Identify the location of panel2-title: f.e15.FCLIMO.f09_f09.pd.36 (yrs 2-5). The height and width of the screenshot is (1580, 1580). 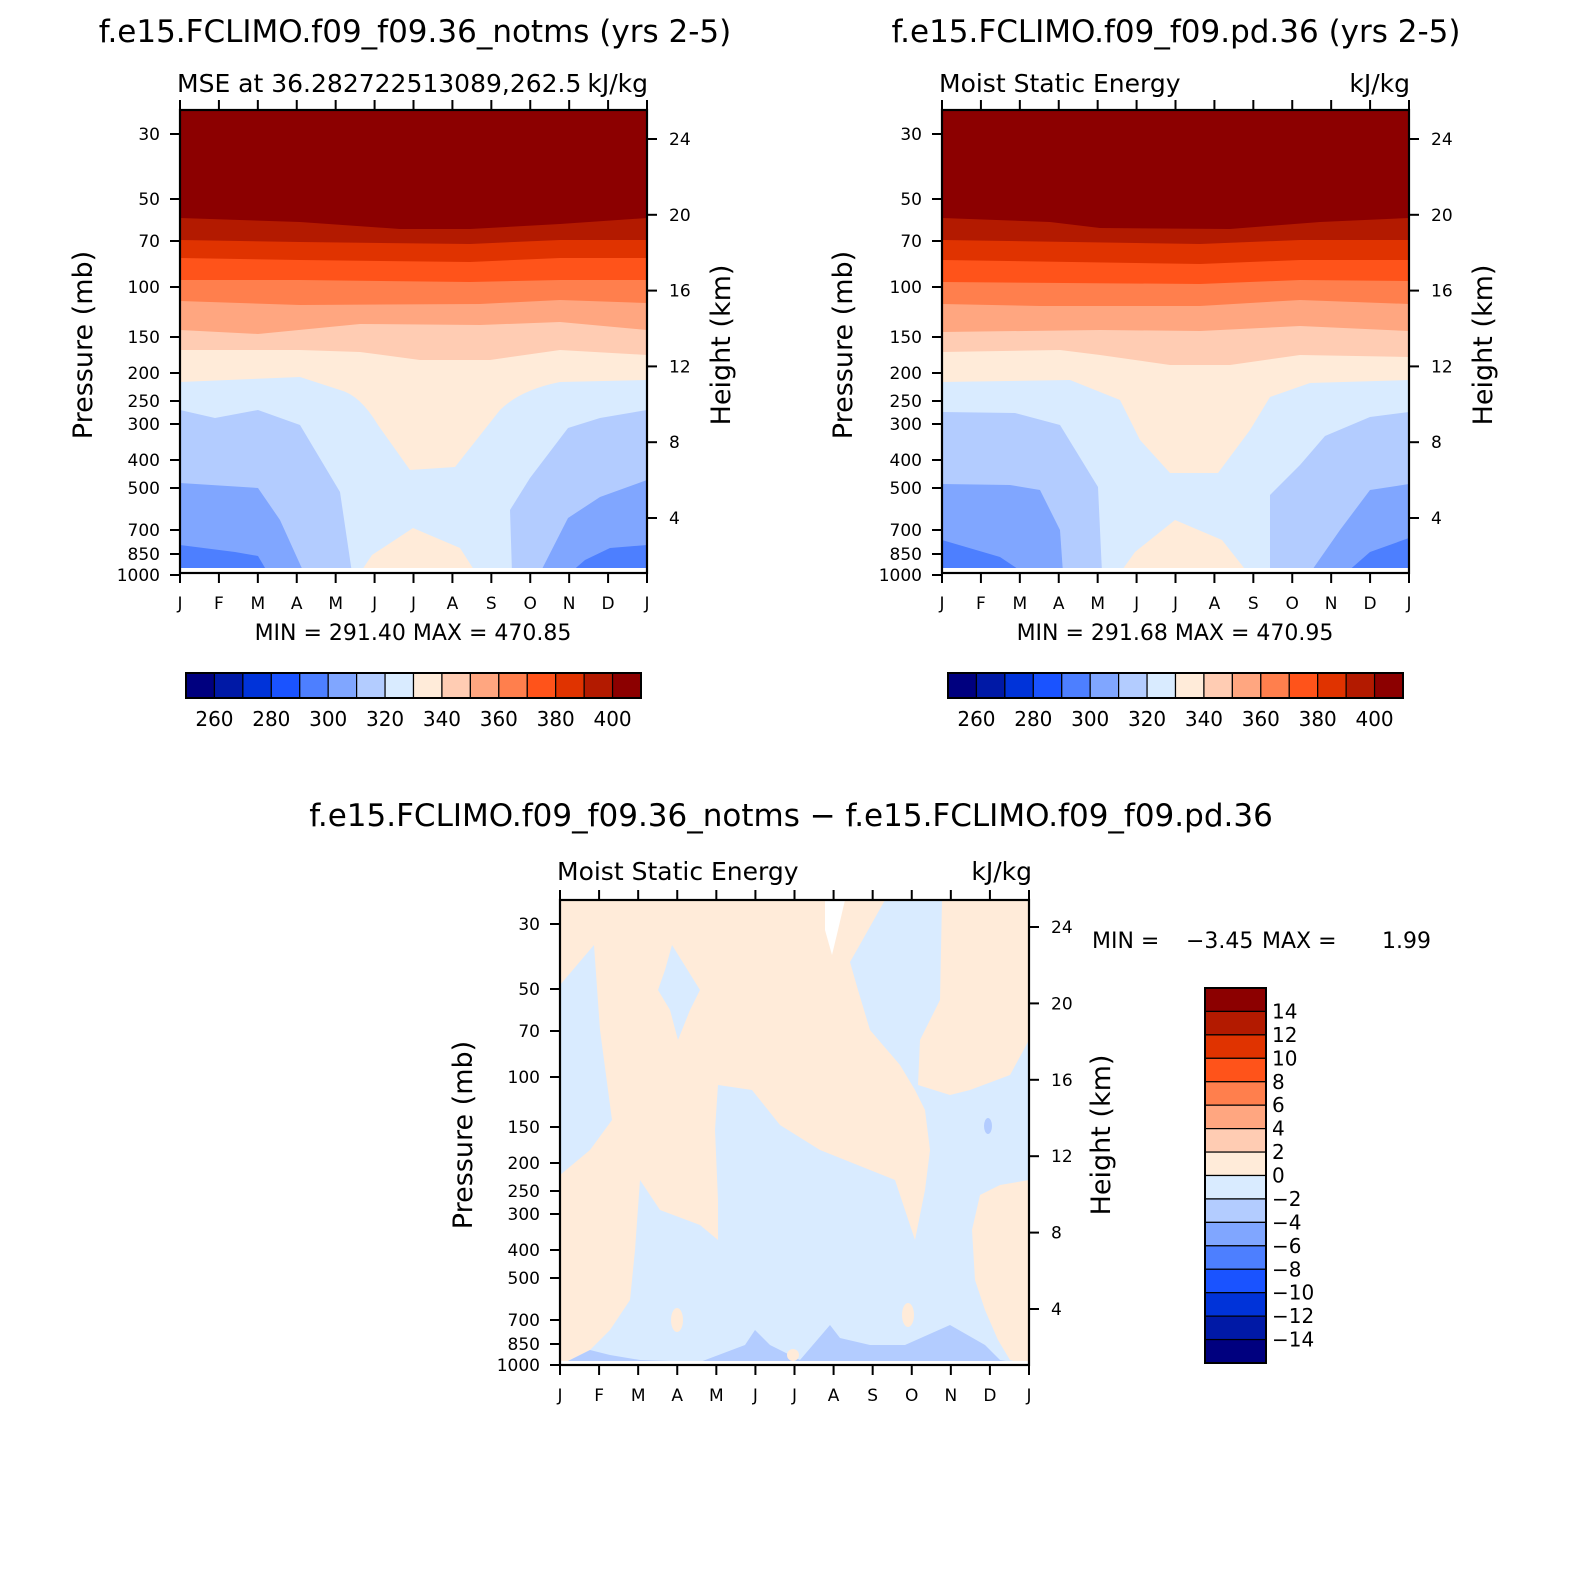
(1175, 32).